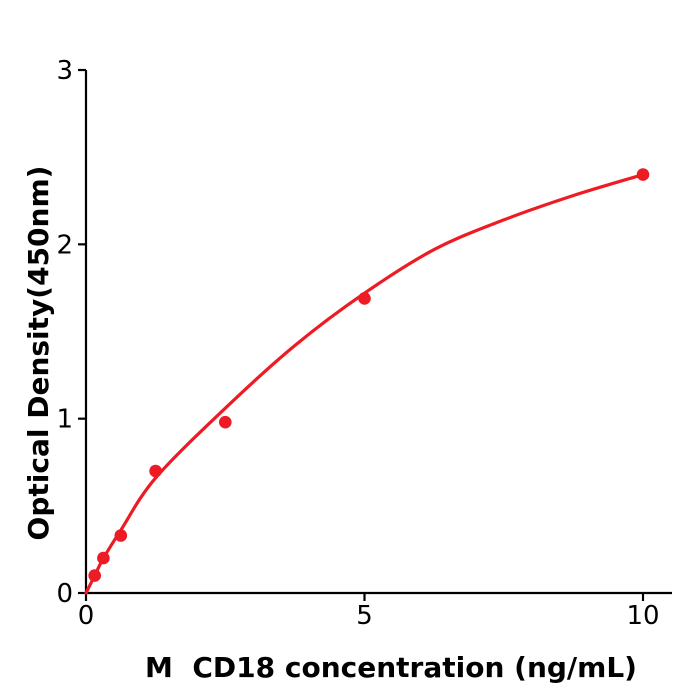  What do you see at coordinates (38, 353) in the screenshot?
I see `y-axis-title: Optical Density(450nm)` at bounding box center [38, 353].